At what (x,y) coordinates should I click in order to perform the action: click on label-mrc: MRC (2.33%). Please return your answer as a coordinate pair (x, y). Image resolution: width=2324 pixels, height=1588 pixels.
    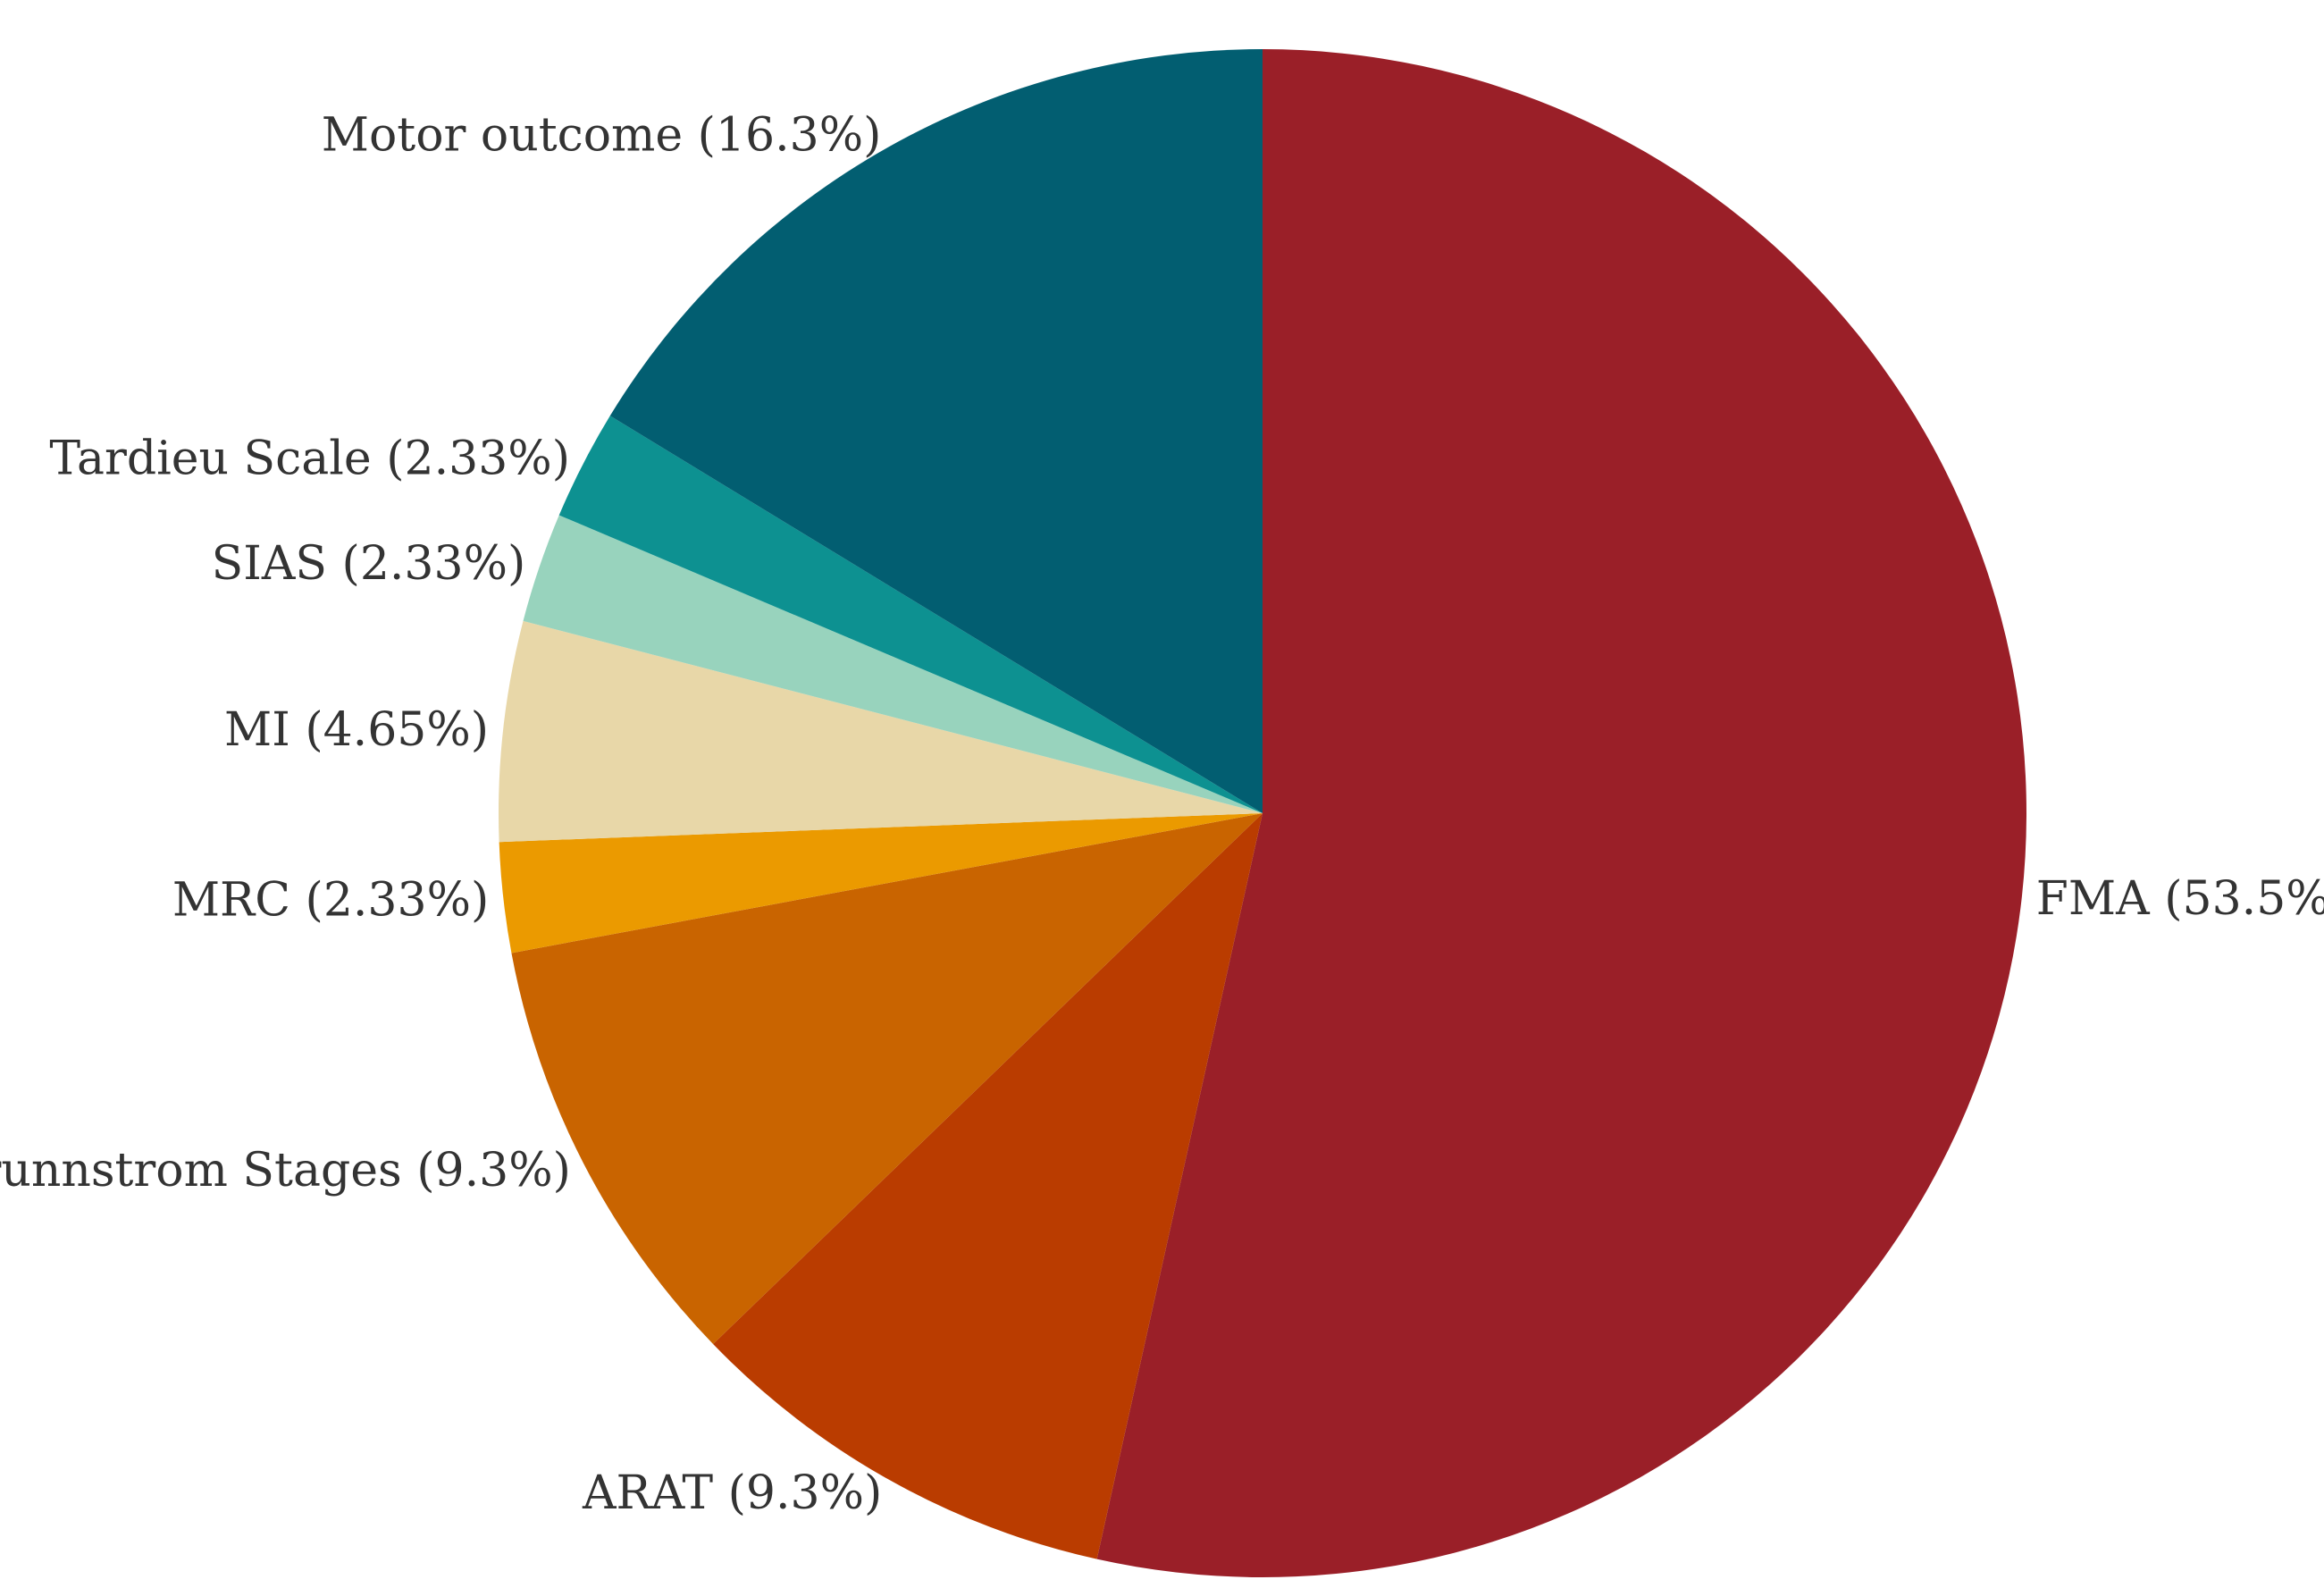
    Looking at the image, I should click on (330, 900).